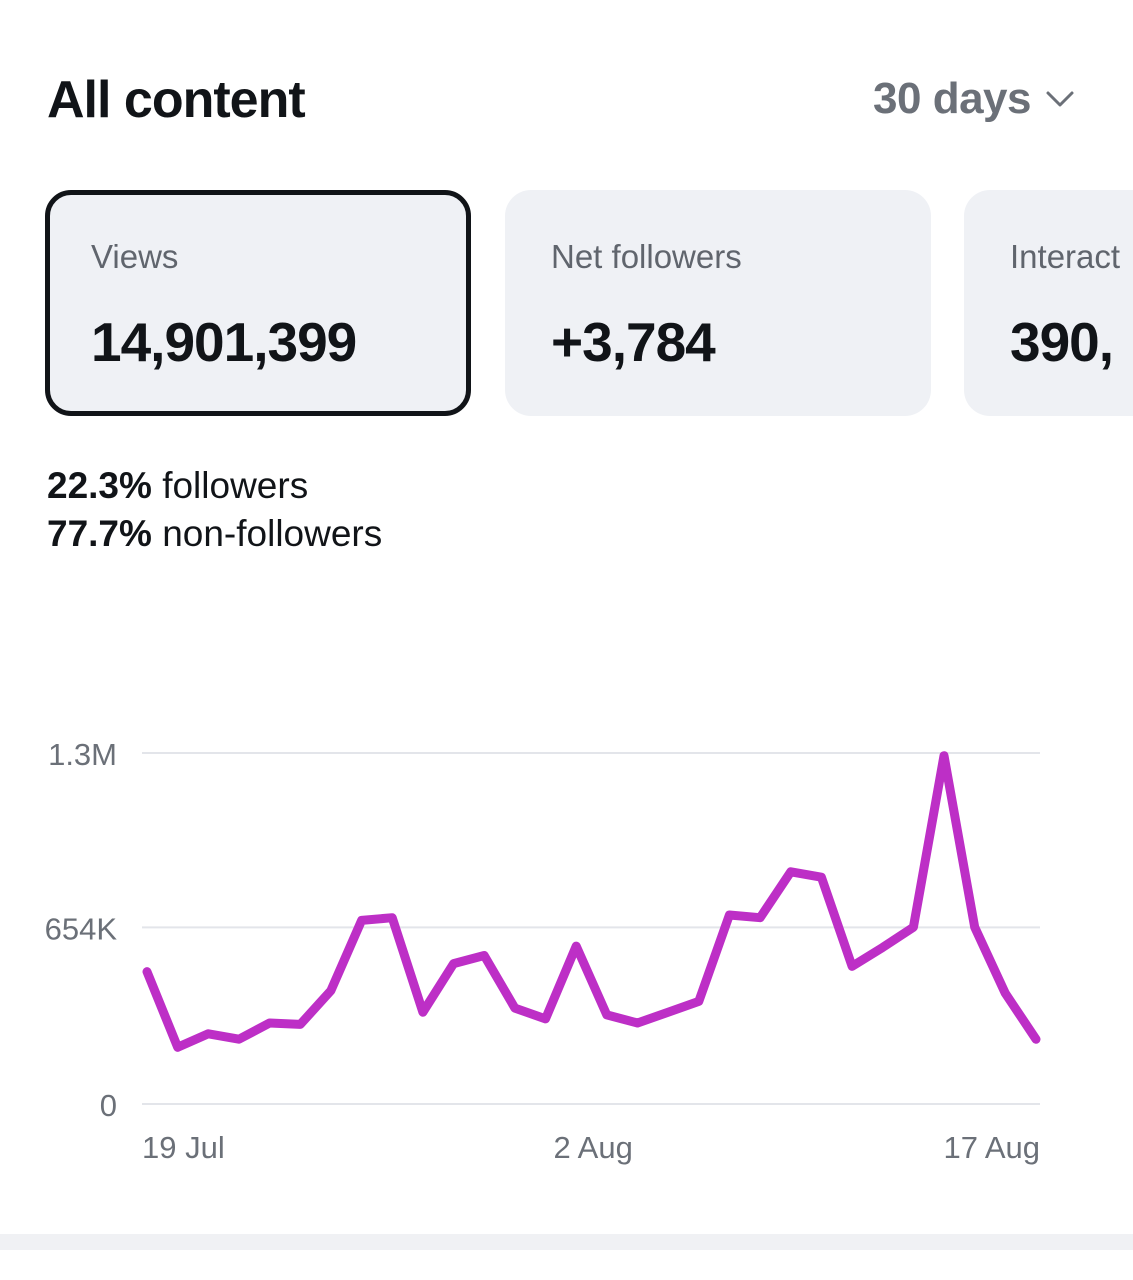 Image resolution: width=1133 pixels, height=1280 pixels. I want to click on nonfollowers-percent: 77.7%, so click(99, 533).